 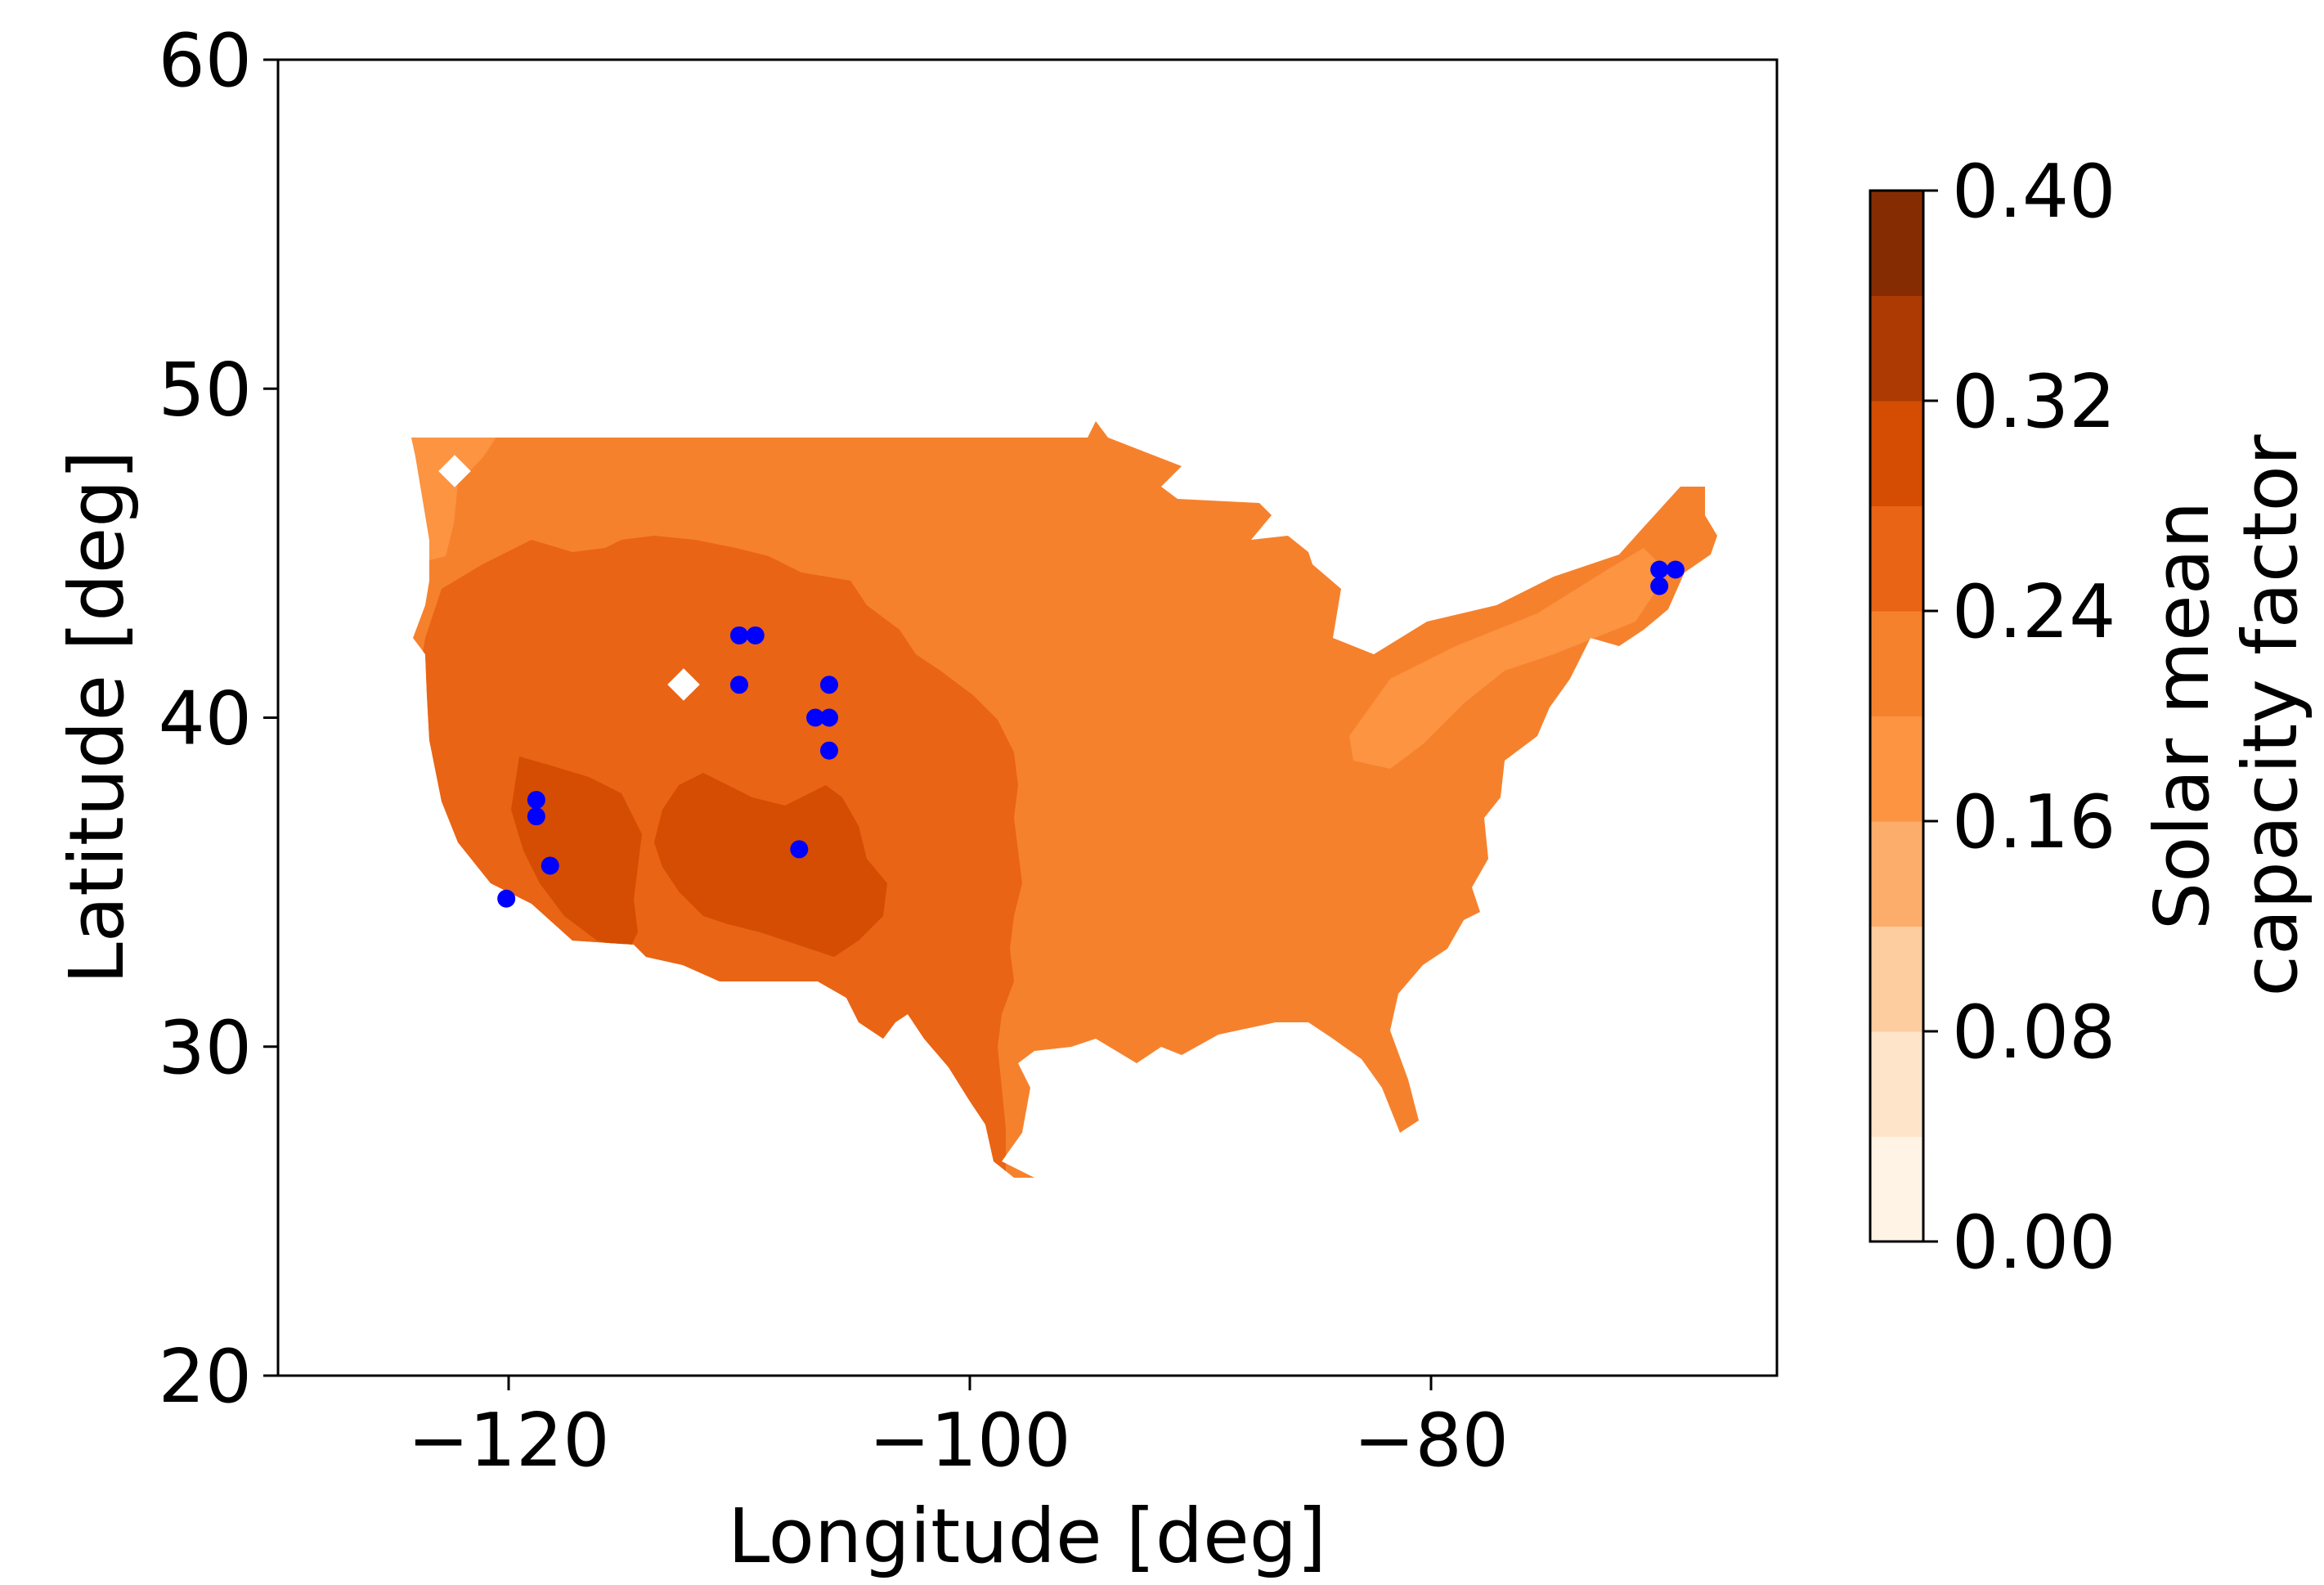 What do you see at coordinates (1091, 734) in the screenshot?
I see `site-markers` at bounding box center [1091, 734].